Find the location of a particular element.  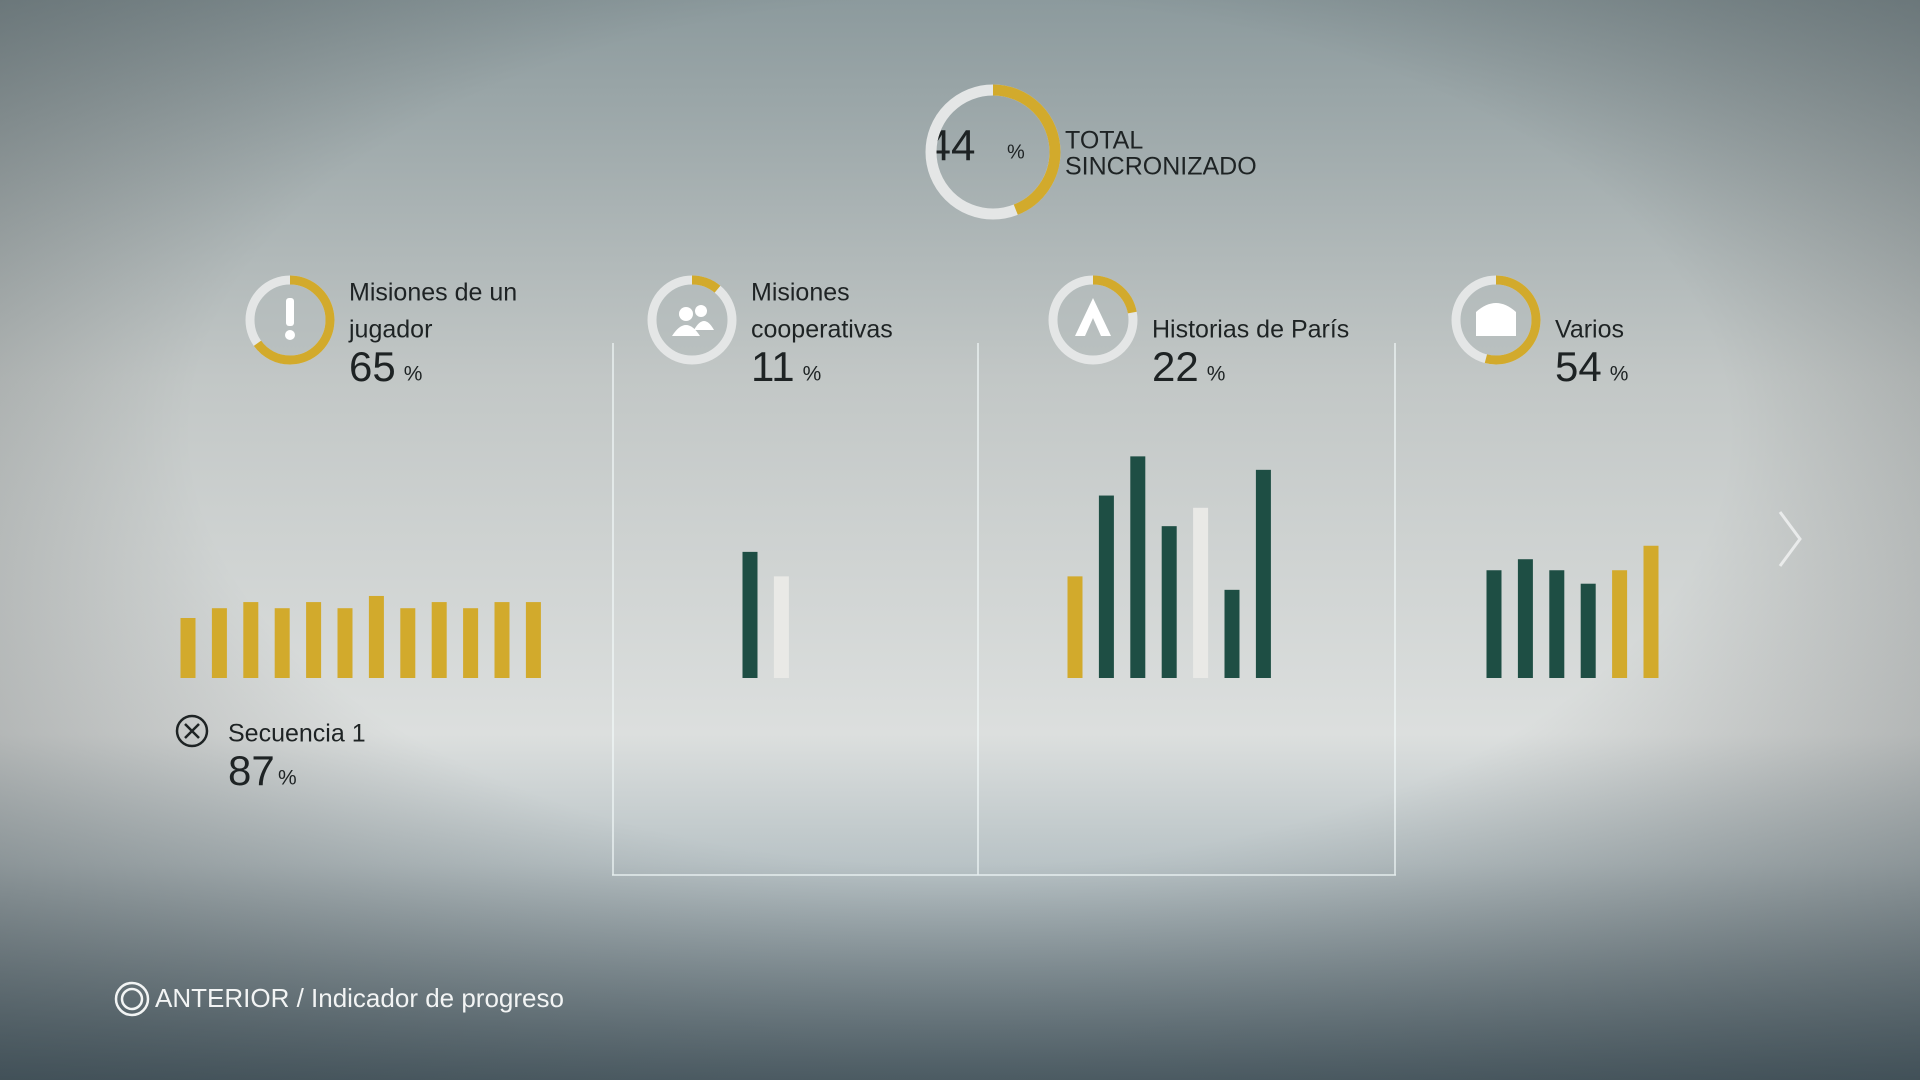

category-percent: 54 is located at coordinates (1578, 366).